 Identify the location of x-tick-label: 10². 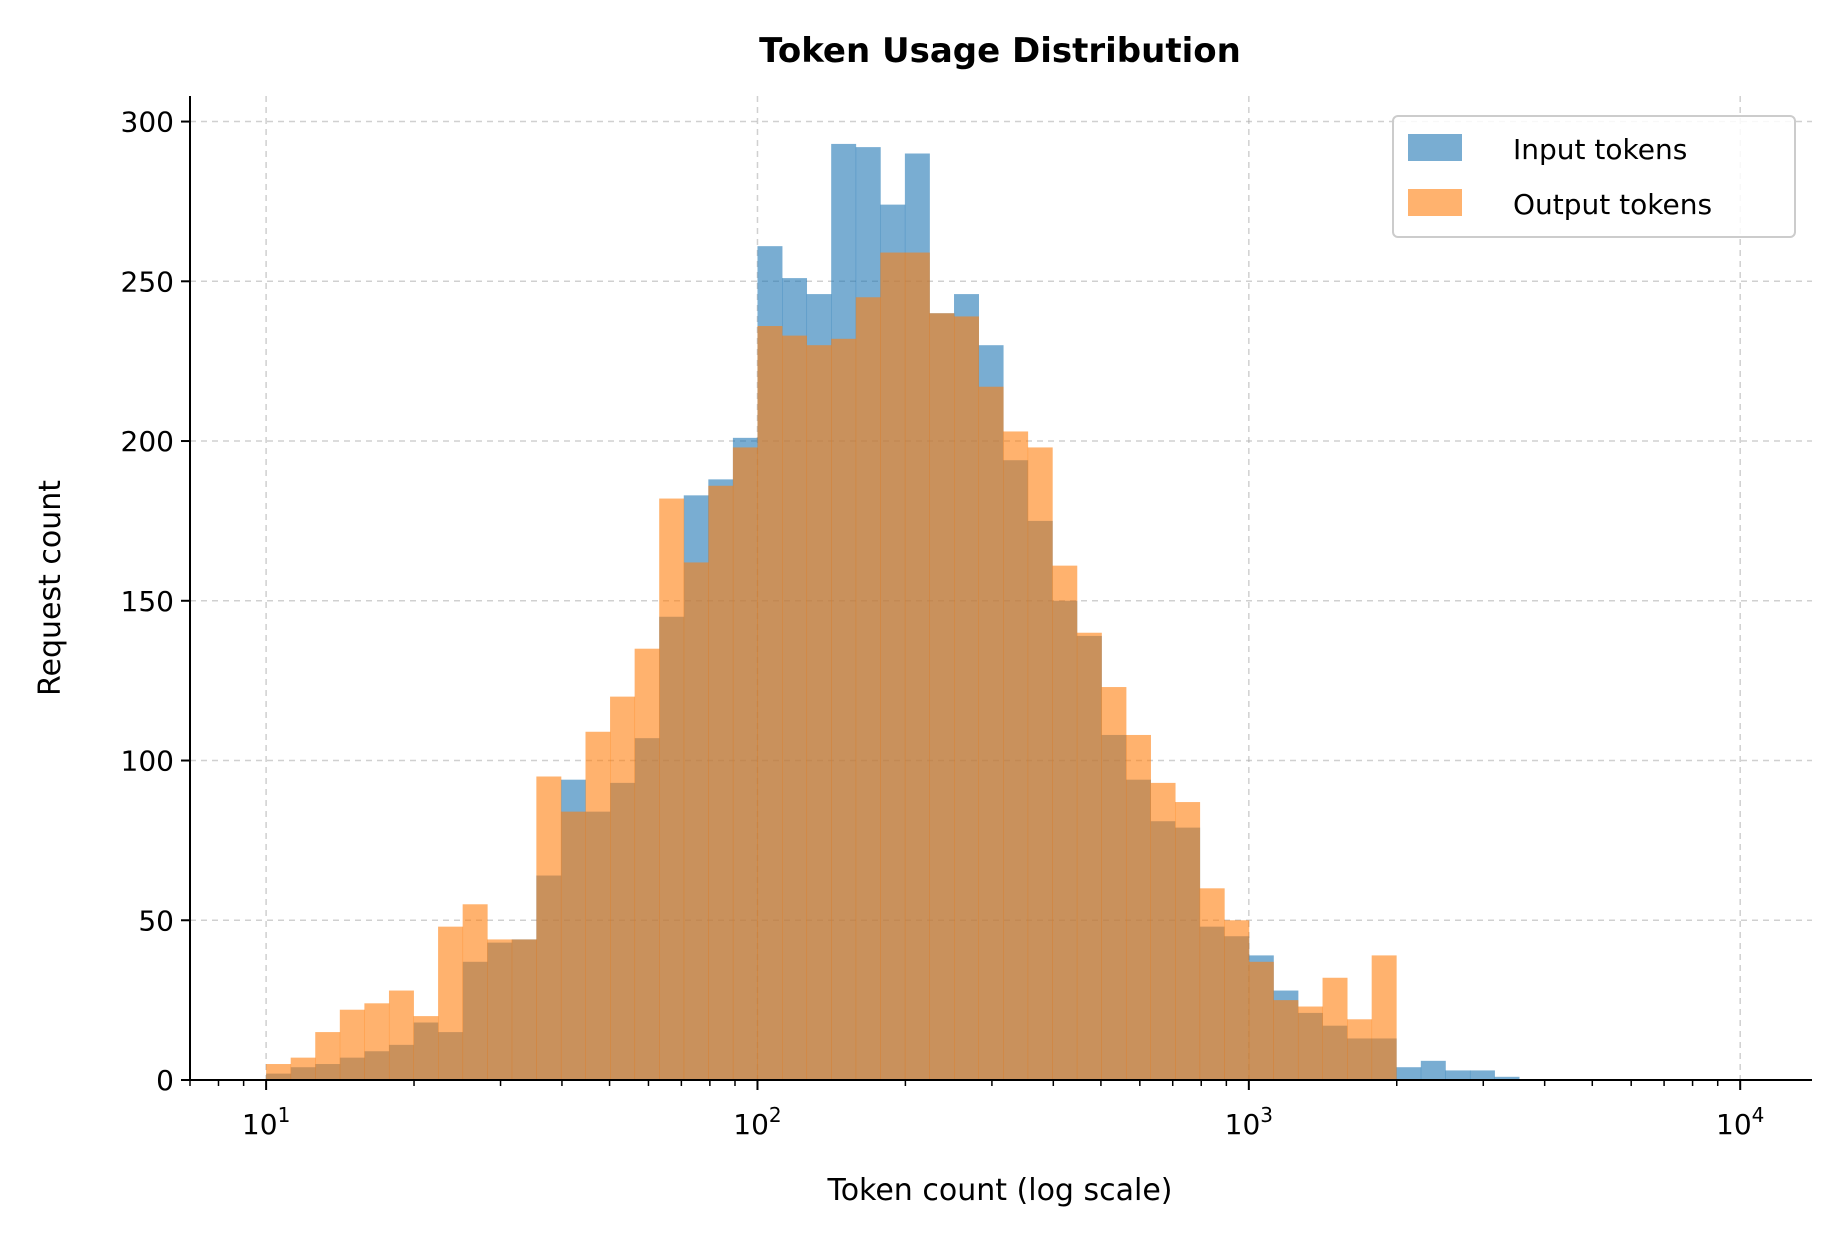
(757, 1122).